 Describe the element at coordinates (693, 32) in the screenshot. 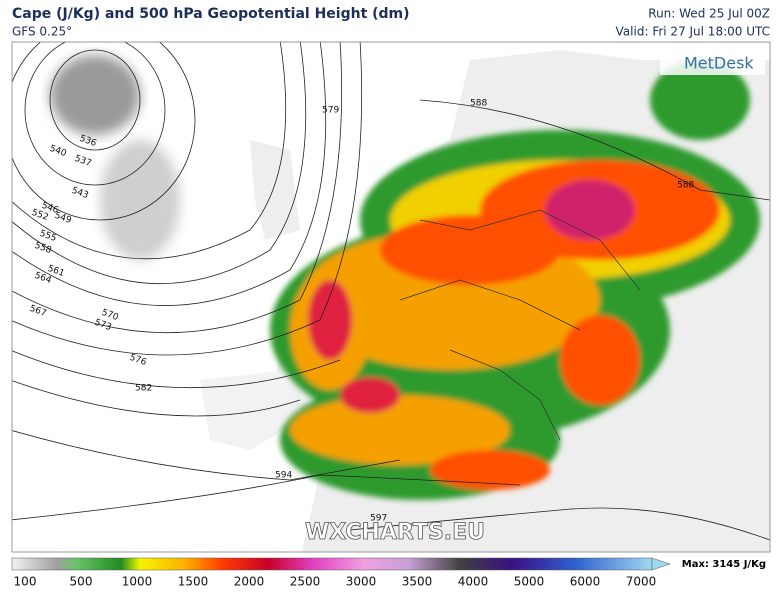

I see `valid-time: Valid: Fri 27 Jul 18:00 UTC` at that location.